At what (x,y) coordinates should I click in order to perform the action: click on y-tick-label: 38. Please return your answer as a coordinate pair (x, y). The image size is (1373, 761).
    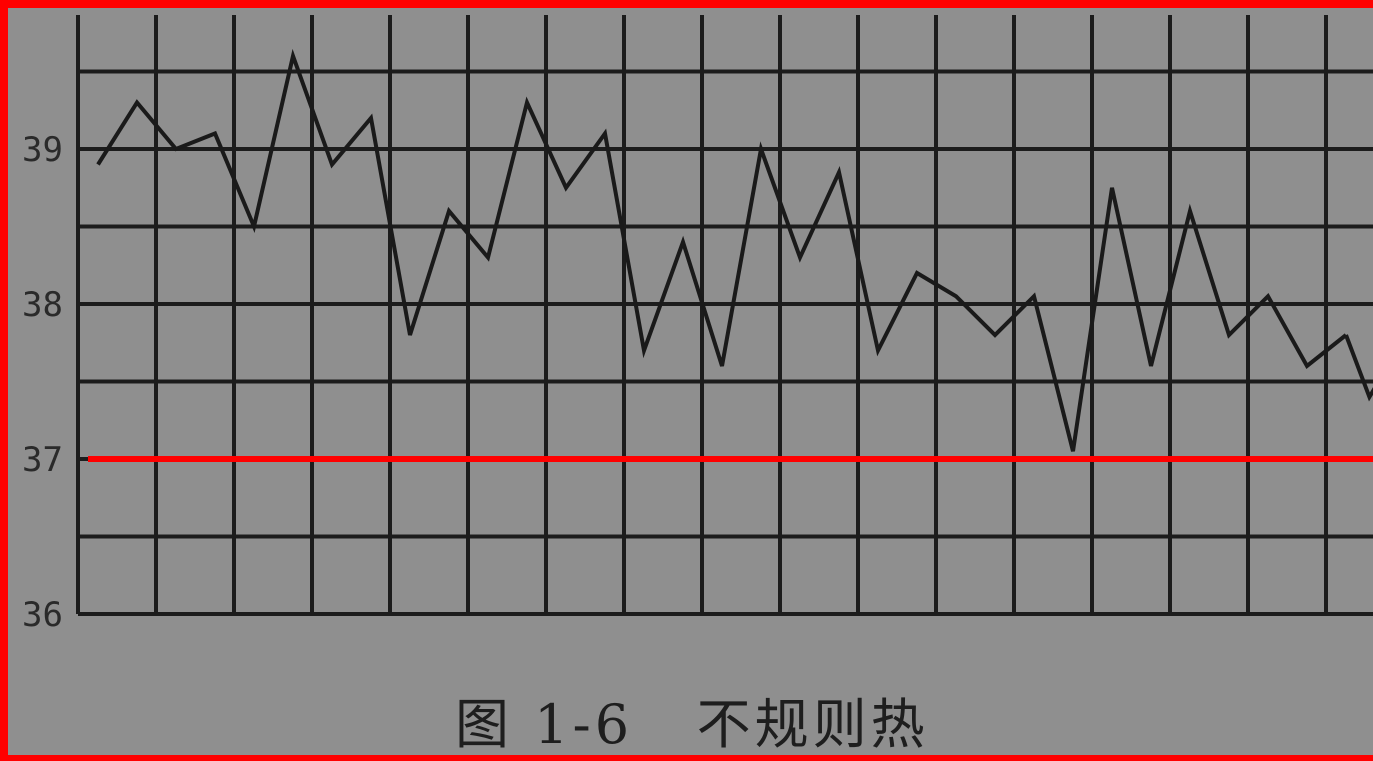
    Looking at the image, I should click on (42, 305).